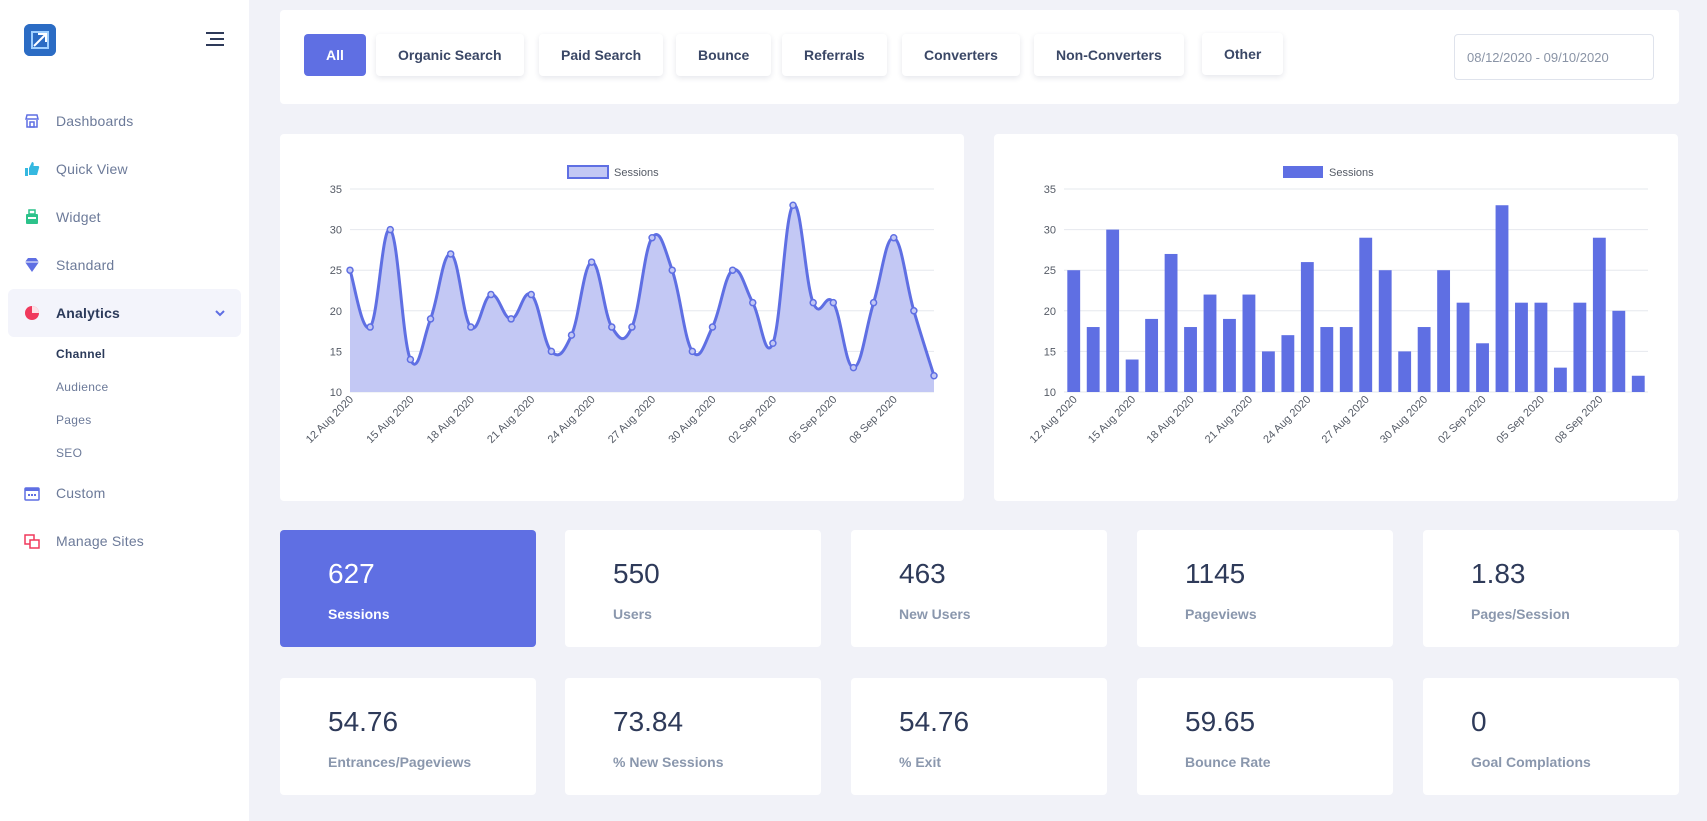 The image size is (1707, 821). I want to click on kpi-card-sessions: 627 Sessions, so click(408, 588).